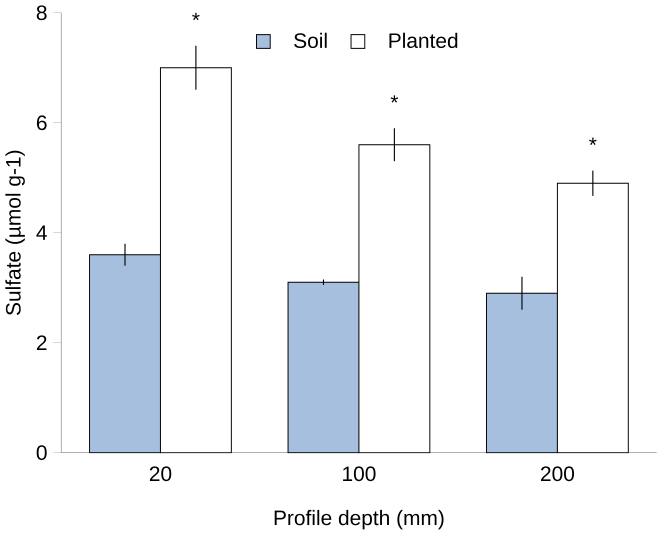 The height and width of the screenshot is (535, 662). I want to click on y-tick-label: 8, so click(41, 12).